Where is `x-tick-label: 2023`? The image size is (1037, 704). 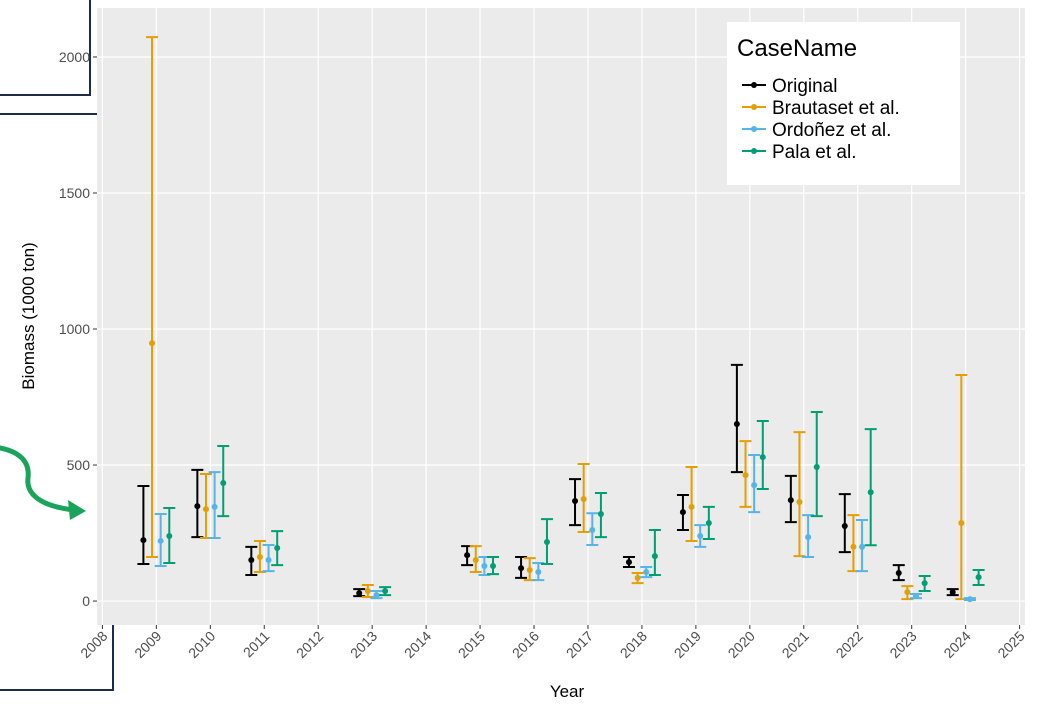 x-tick-label: 2023 is located at coordinates (902, 644).